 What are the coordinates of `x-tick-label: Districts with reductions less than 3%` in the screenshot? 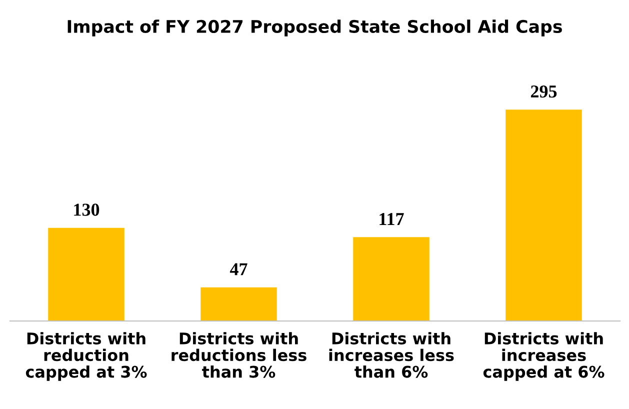 It's located at (239, 355).